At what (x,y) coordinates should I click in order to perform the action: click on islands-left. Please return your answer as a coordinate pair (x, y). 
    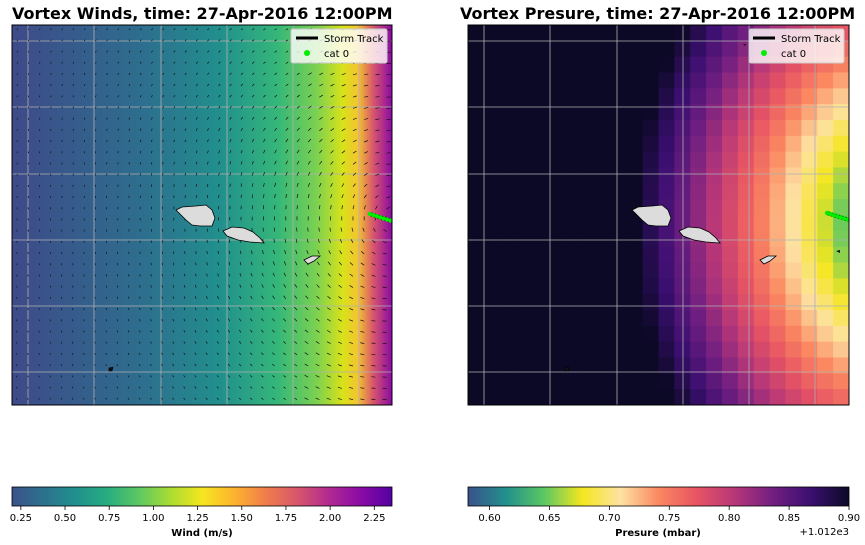
    Looking at the image, I should click on (215, 288).